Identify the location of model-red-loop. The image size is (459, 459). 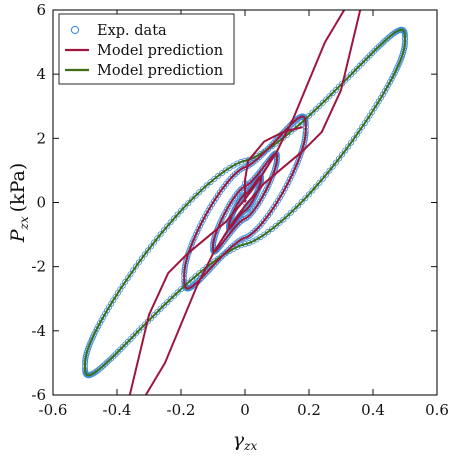
(245, 202).